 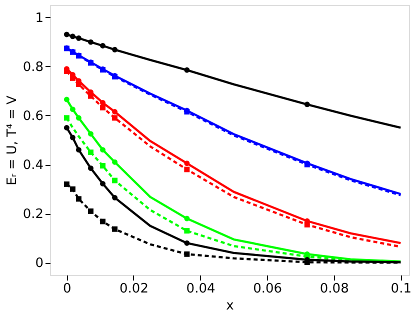 What do you see at coordinates (334, 289) in the screenshot?
I see `x-tick-label: 0.08` at bounding box center [334, 289].